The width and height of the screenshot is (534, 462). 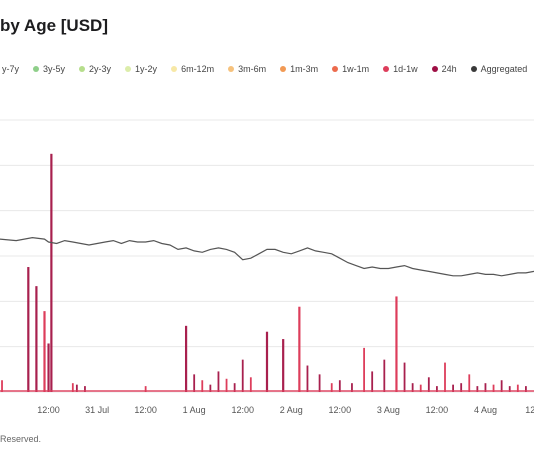 I want to click on x-tick-label-3: 1 Aug, so click(x=194, y=410).